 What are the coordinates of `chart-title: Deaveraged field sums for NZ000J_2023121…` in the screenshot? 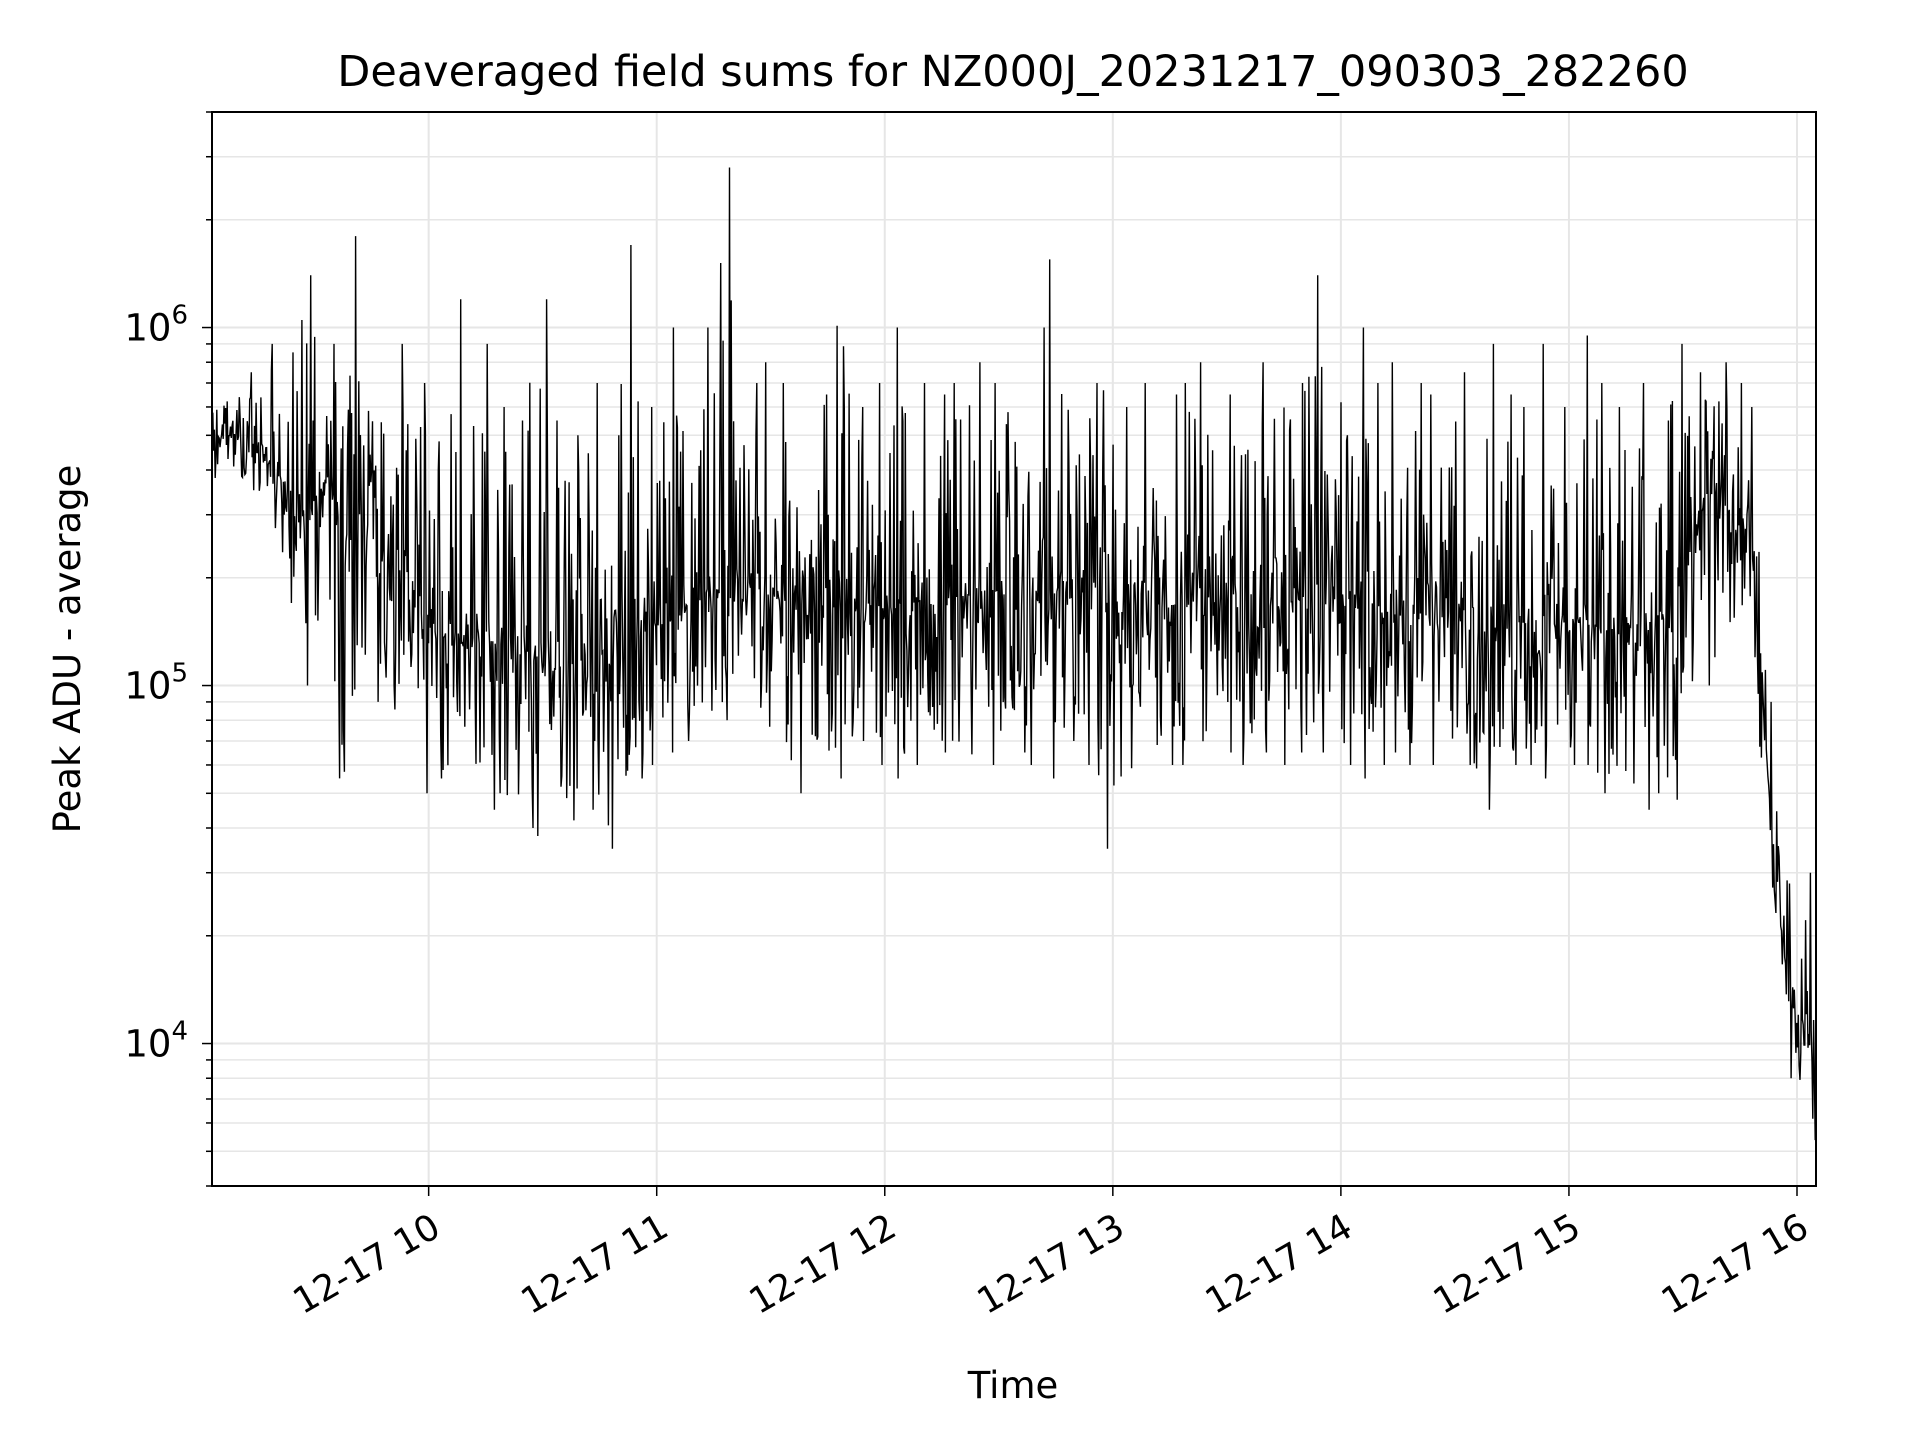 It's located at (1012, 72).